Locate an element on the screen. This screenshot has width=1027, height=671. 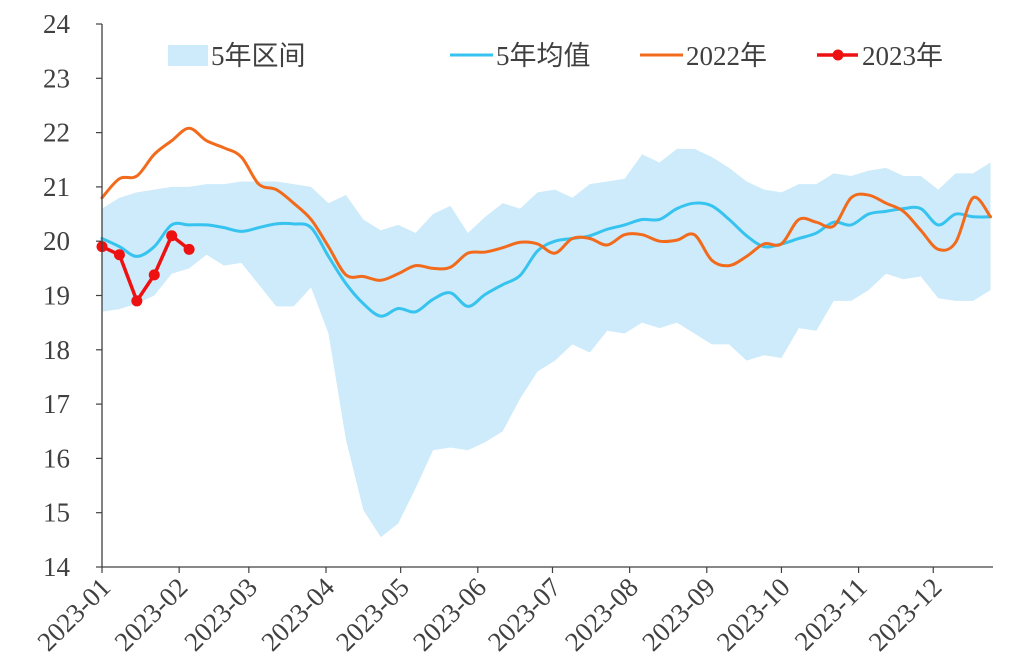
legend-item-5yr-range: 5年区间 is located at coordinates (237, 56).